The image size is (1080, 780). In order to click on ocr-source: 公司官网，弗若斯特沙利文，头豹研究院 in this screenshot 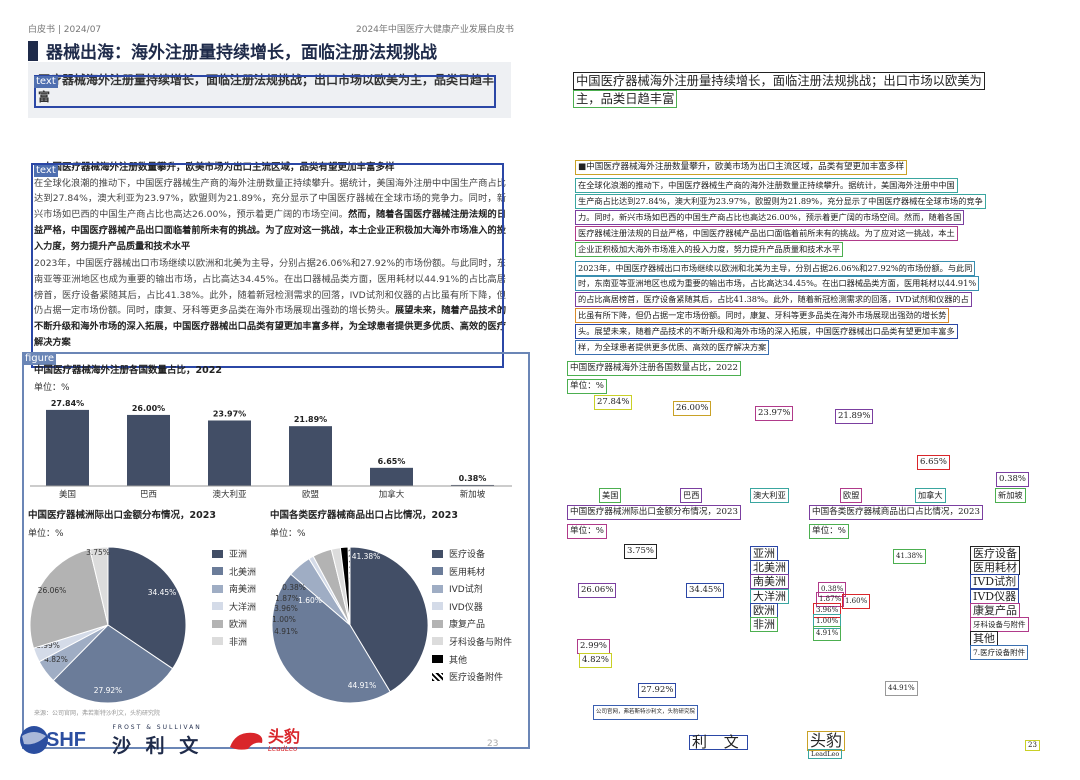, I will do `click(646, 712)`.